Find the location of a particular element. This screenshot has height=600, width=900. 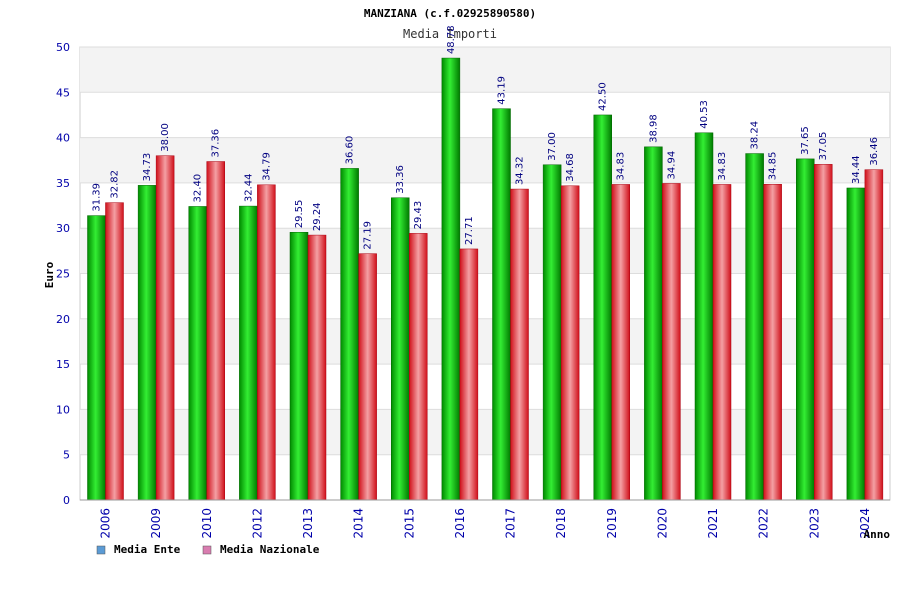

bar-media-nazionale-2013 is located at coordinates (317, 367).